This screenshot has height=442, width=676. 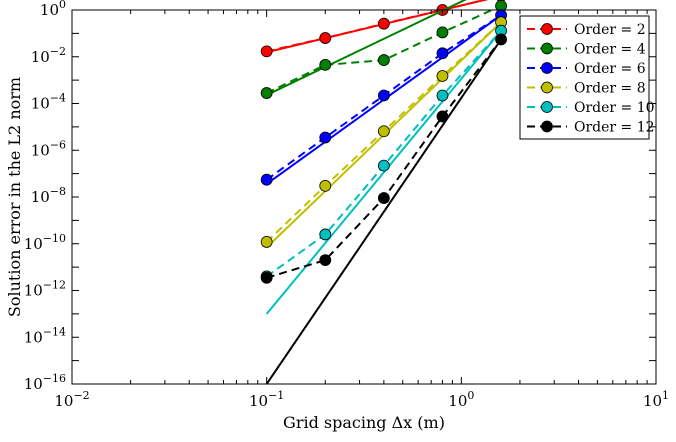 What do you see at coordinates (614, 108) in the screenshot?
I see `legend-label: Order = 10` at bounding box center [614, 108].